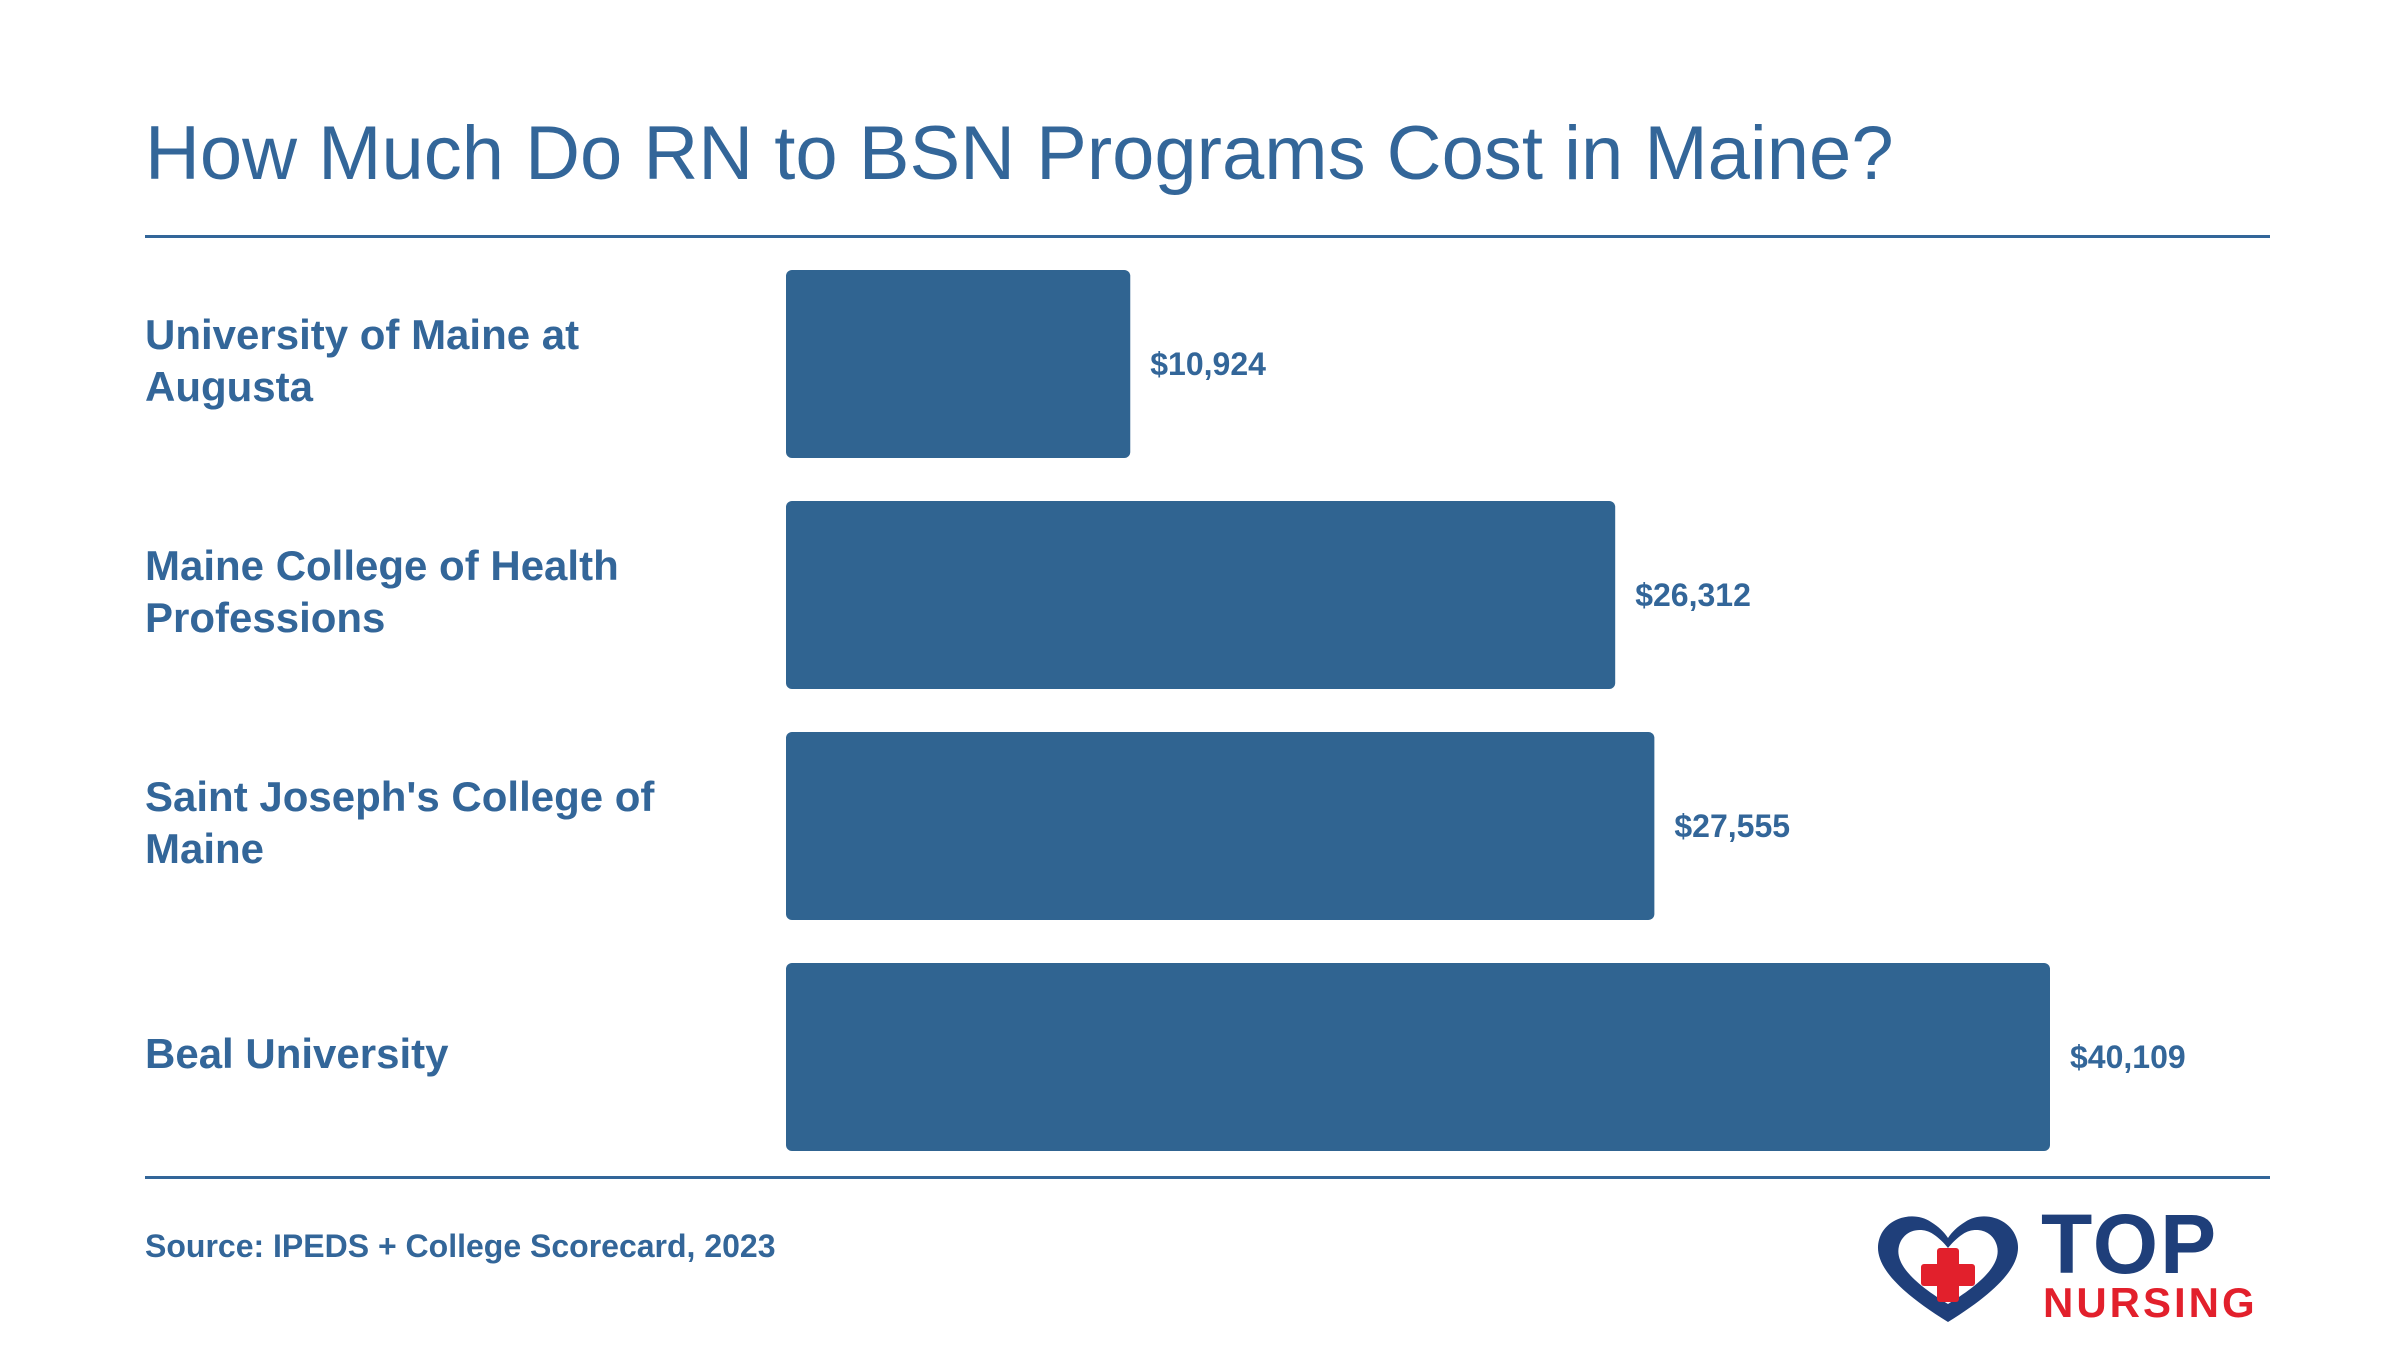 Image resolution: width=2400 pixels, height=1350 pixels. What do you see at coordinates (2130, 1244) in the screenshot?
I see `logo-top-text: TOP` at bounding box center [2130, 1244].